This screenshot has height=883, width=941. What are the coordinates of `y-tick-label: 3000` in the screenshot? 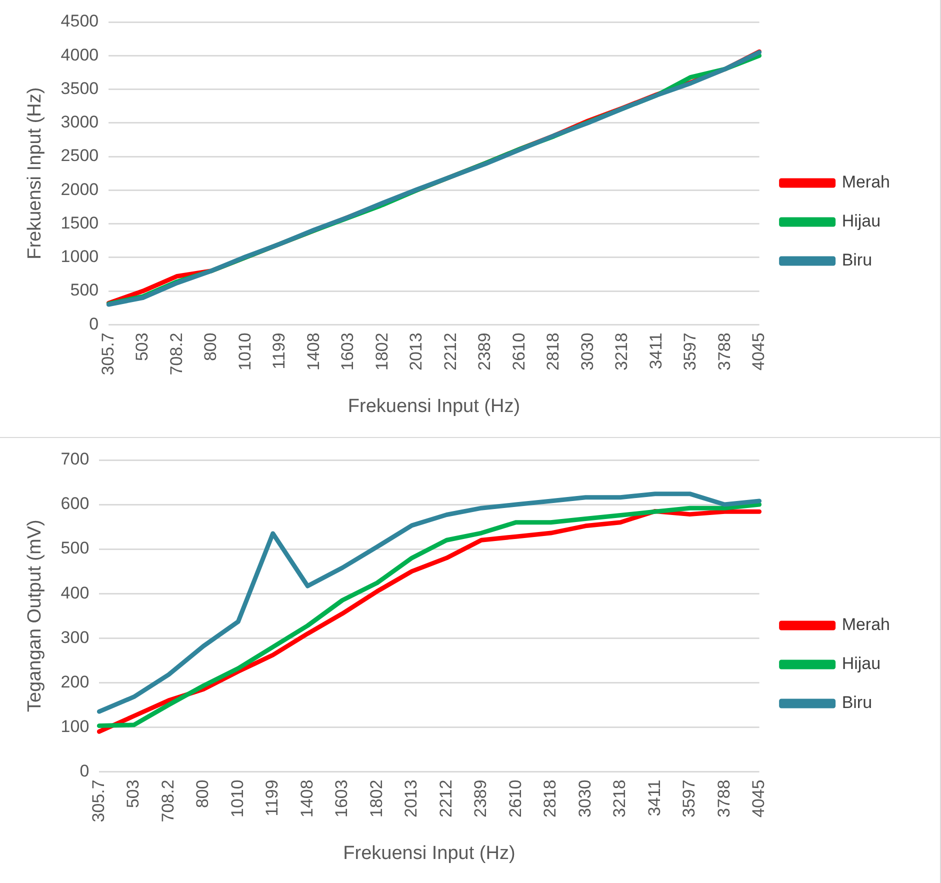 It's located at (79, 122).